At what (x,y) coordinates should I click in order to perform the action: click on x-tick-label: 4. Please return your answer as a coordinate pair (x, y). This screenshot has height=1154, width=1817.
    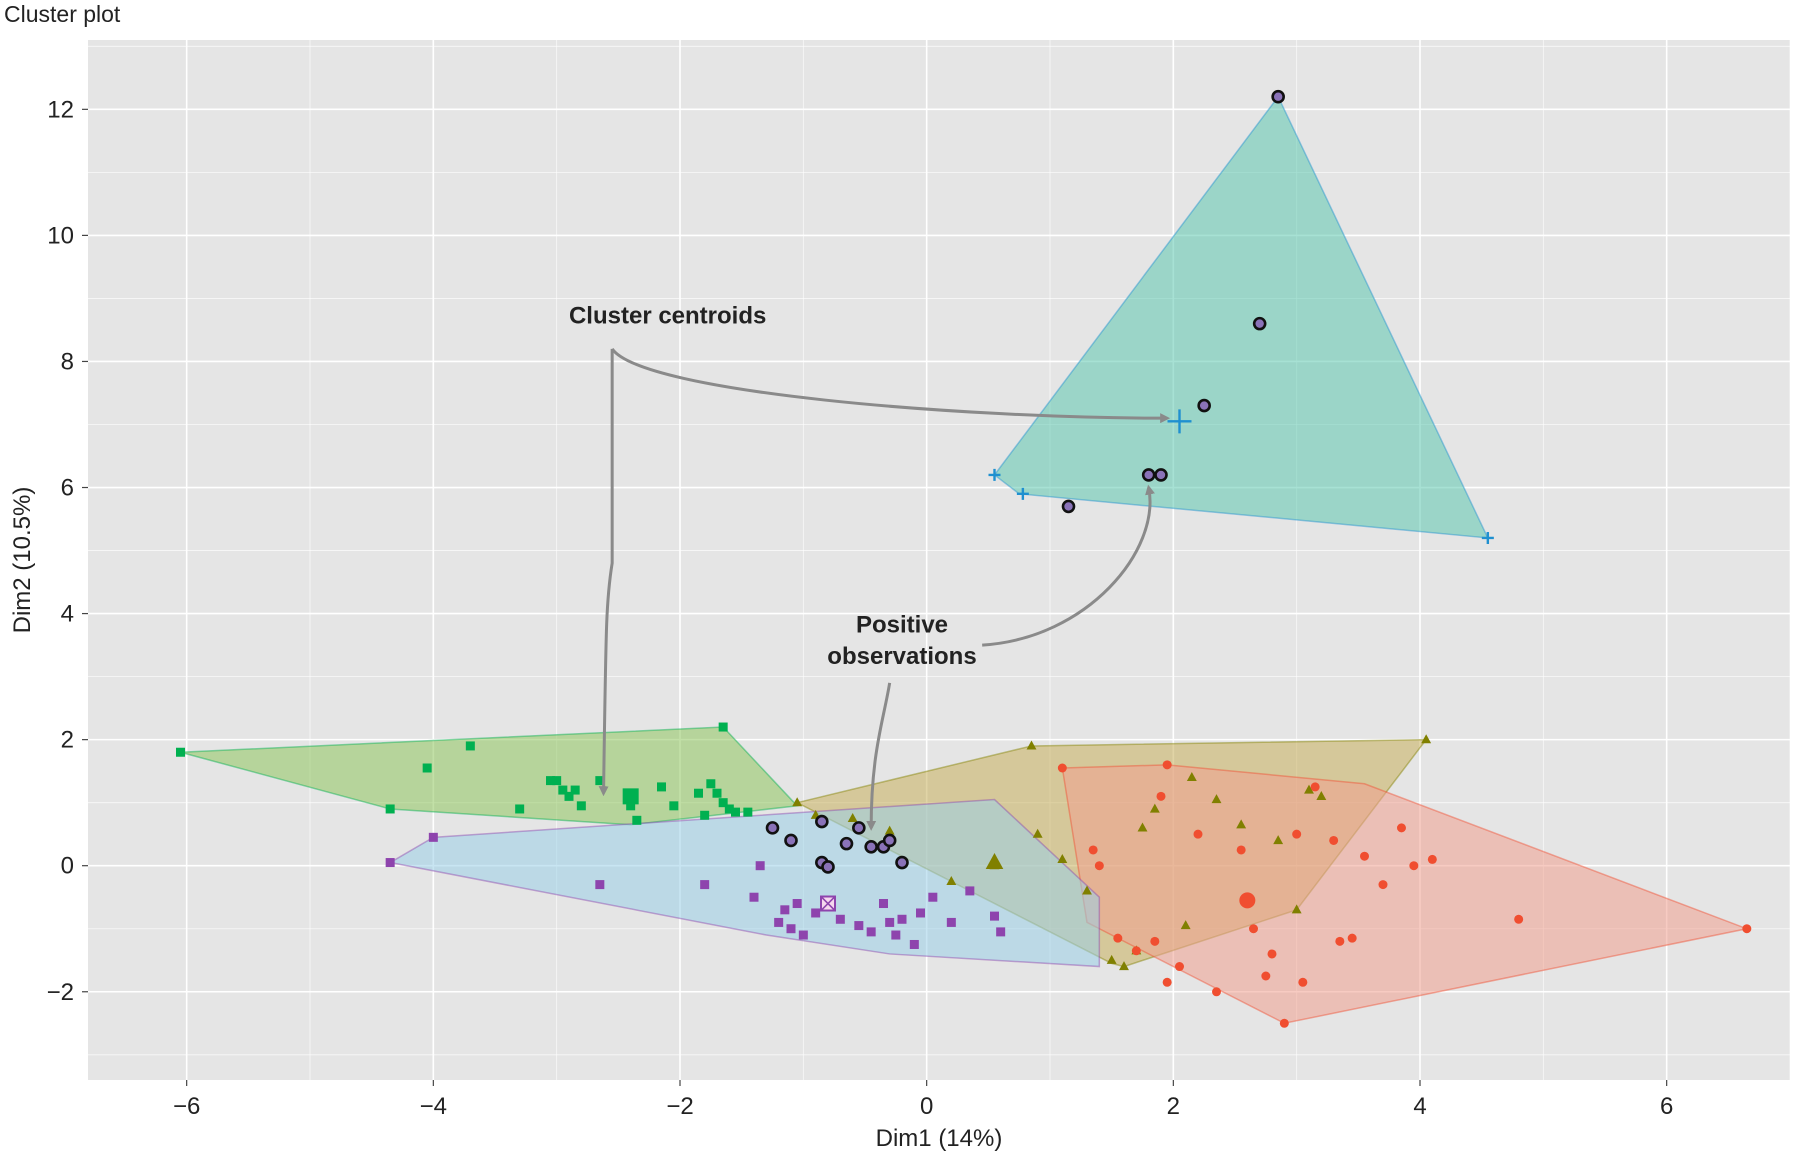
    Looking at the image, I should click on (1419, 1106).